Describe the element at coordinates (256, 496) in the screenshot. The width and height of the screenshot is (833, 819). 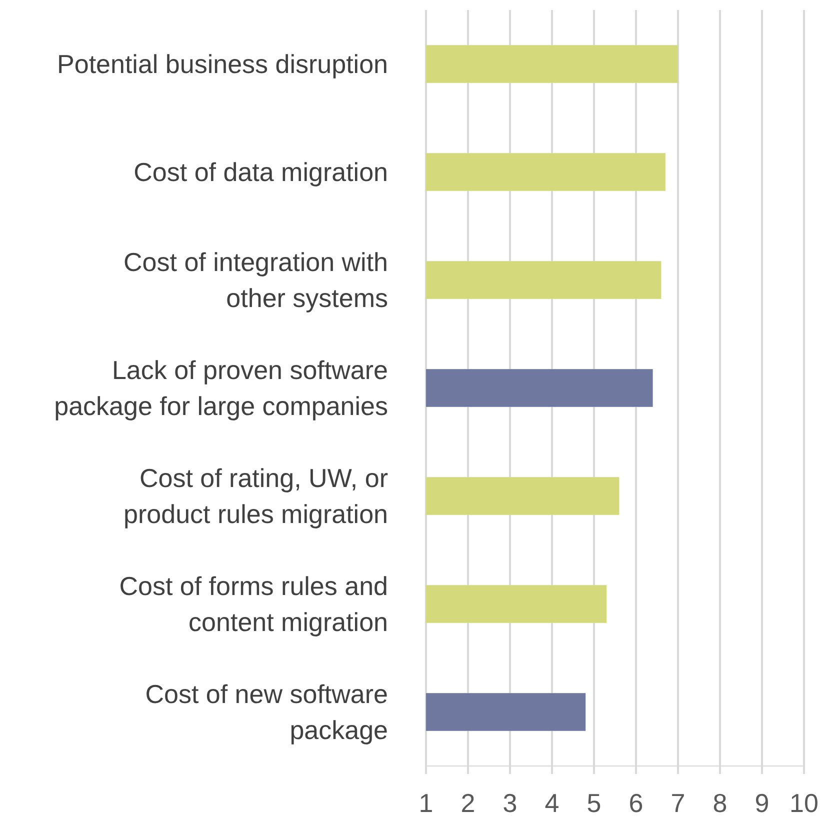
I see `y-tick-label: Cost of rating, UW, or product rules migration` at that location.